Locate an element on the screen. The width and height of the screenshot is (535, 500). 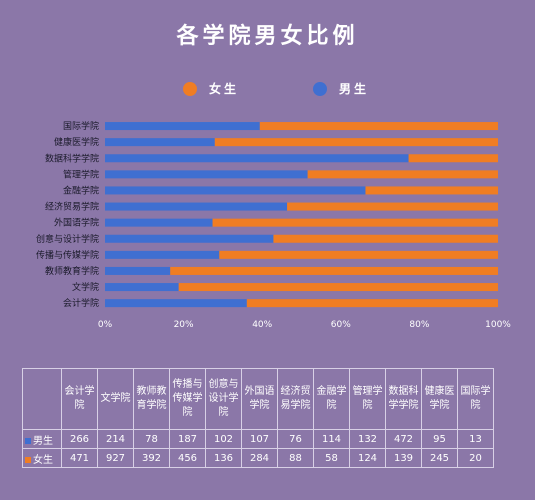
category-label: 传播与传媒学院 is located at coordinates (67, 255).